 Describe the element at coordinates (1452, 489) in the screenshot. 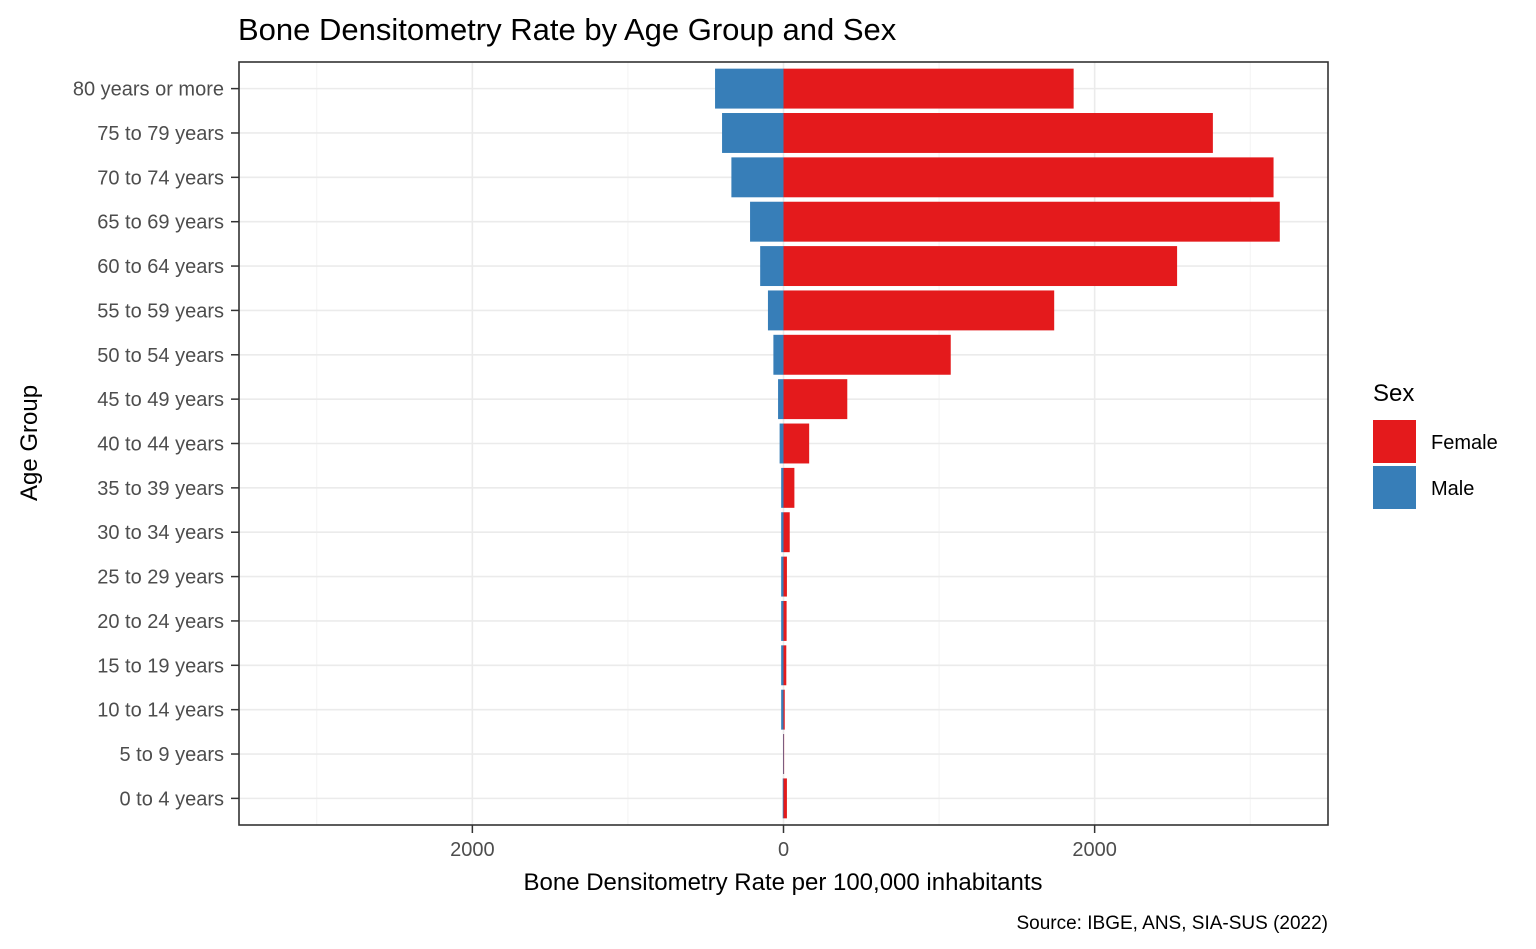

I see `legend-label-male: Male` at that location.